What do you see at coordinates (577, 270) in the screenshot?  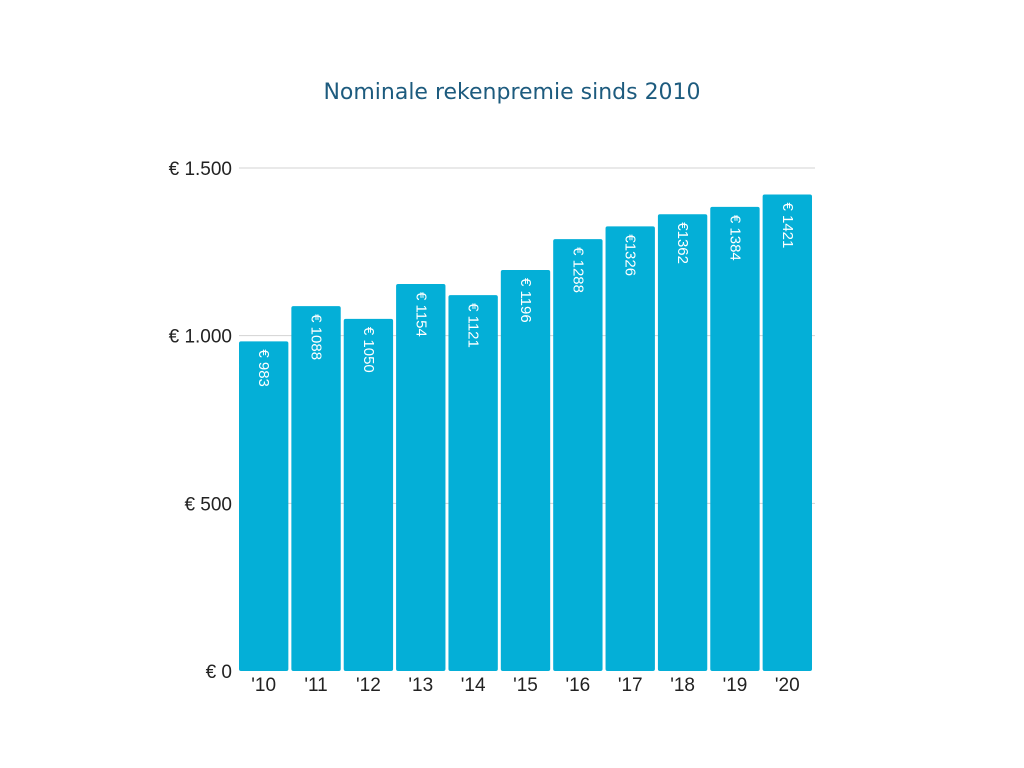 I see `data-label: € 1288` at bounding box center [577, 270].